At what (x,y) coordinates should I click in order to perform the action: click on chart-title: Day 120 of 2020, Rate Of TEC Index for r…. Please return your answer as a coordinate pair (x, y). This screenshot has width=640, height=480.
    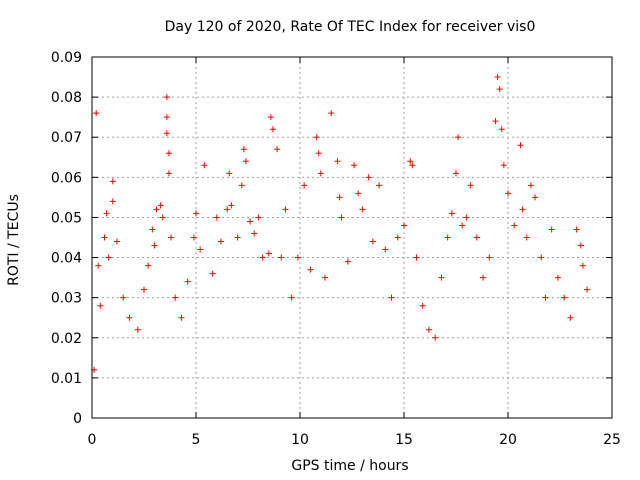
    Looking at the image, I should click on (350, 27).